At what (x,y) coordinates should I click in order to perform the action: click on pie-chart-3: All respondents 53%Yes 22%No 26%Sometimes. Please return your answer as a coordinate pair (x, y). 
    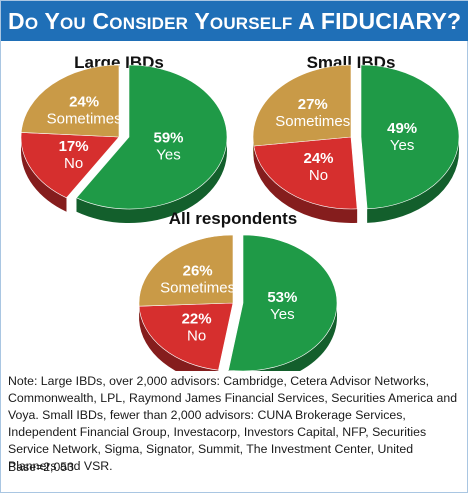
    Looking at the image, I should click on (238, 290).